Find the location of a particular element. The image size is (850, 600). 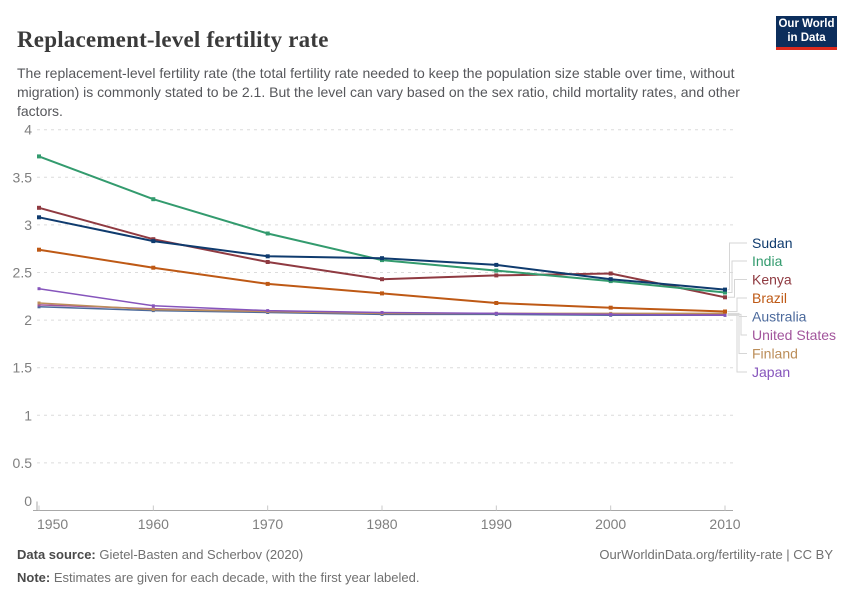

series-marker-india-2010 is located at coordinates (725, 292).